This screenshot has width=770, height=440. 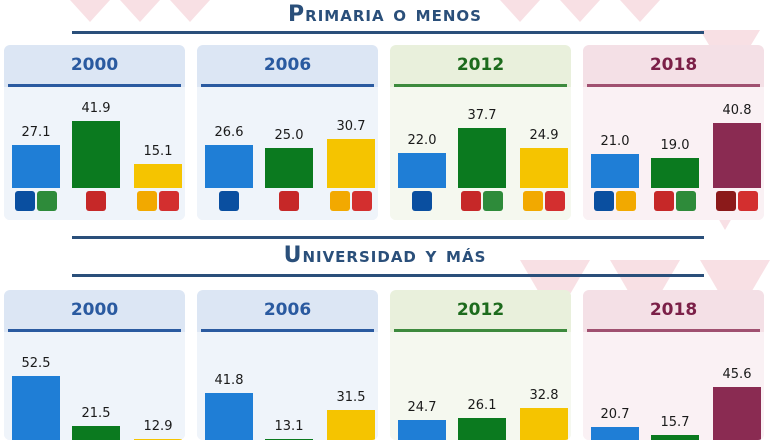 What do you see at coordinates (96, 108) in the screenshot?
I see `data-label: 41.9` at bounding box center [96, 108].